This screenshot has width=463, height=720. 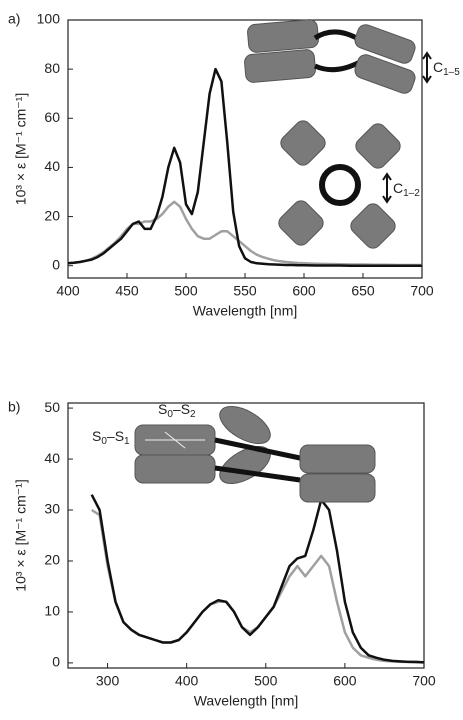 I want to click on annotation: C1–5, so click(x=446, y=68).